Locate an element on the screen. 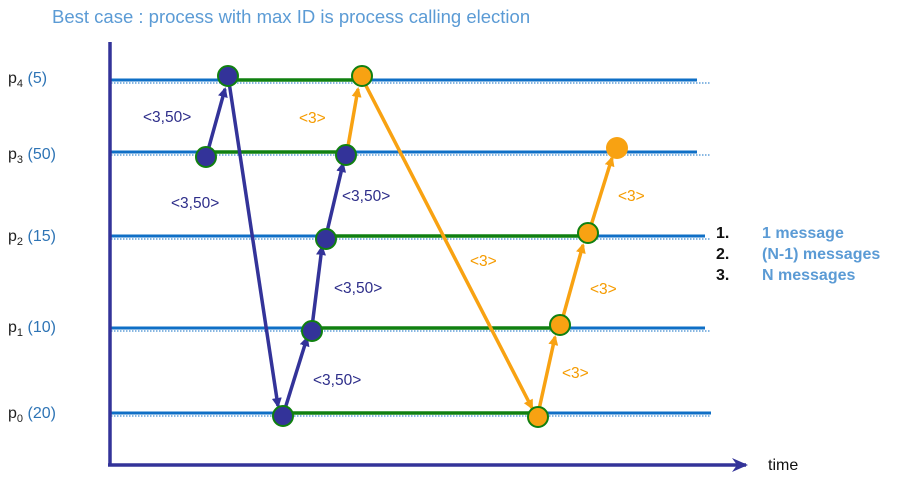 The height and width of the screenshot is (487, 903). node-coordinator-p1 is located at coordinates (560, 325).